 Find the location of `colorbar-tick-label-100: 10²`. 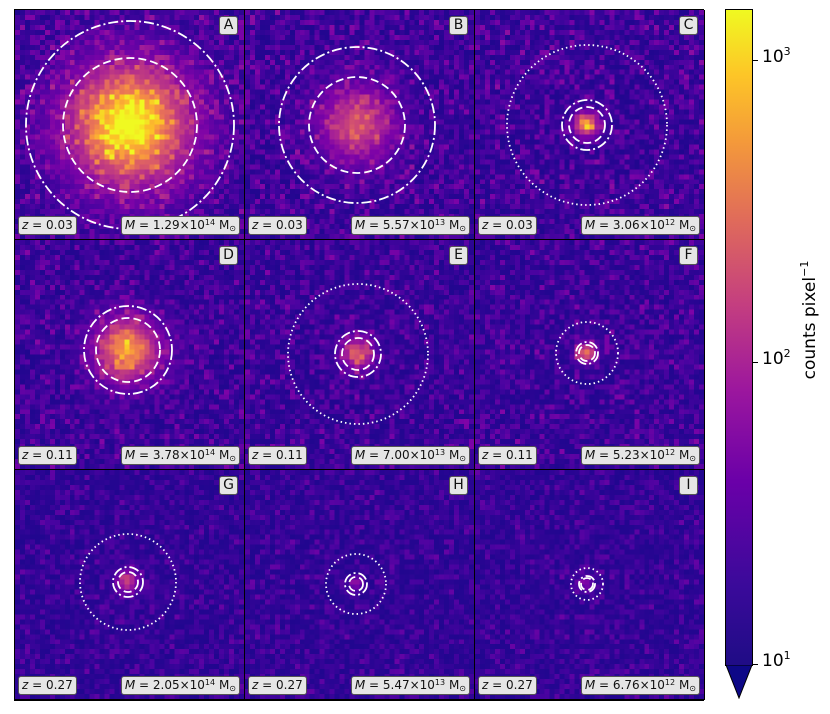

colorbar-tick-label-100: 10² is located at coordinates (776, 358).